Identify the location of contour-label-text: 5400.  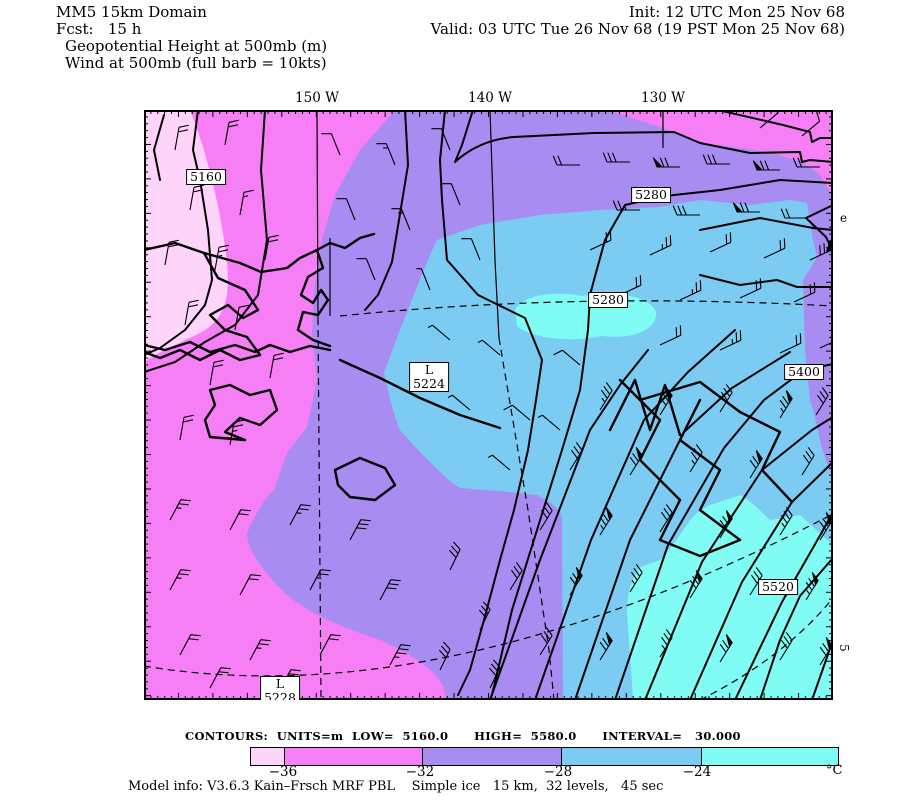
(804, 371).